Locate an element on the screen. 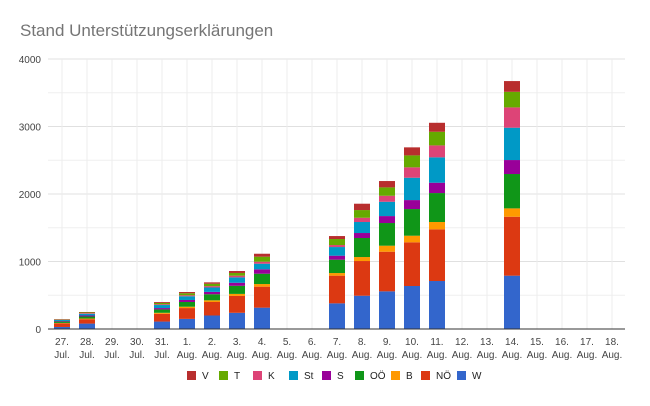  legend-label: B is located at coordinates (409, 376).